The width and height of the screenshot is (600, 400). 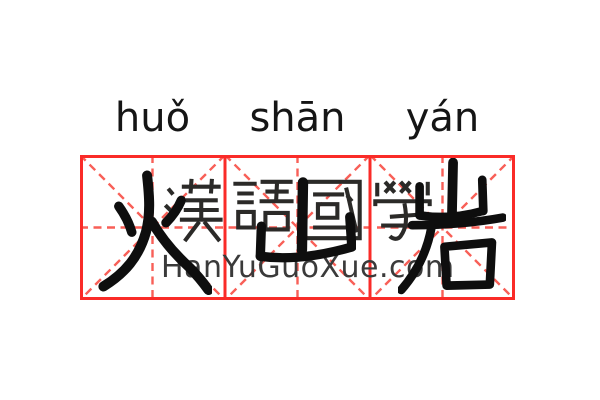 I want to click on hanzi-huo, so click(x=155, y=232).